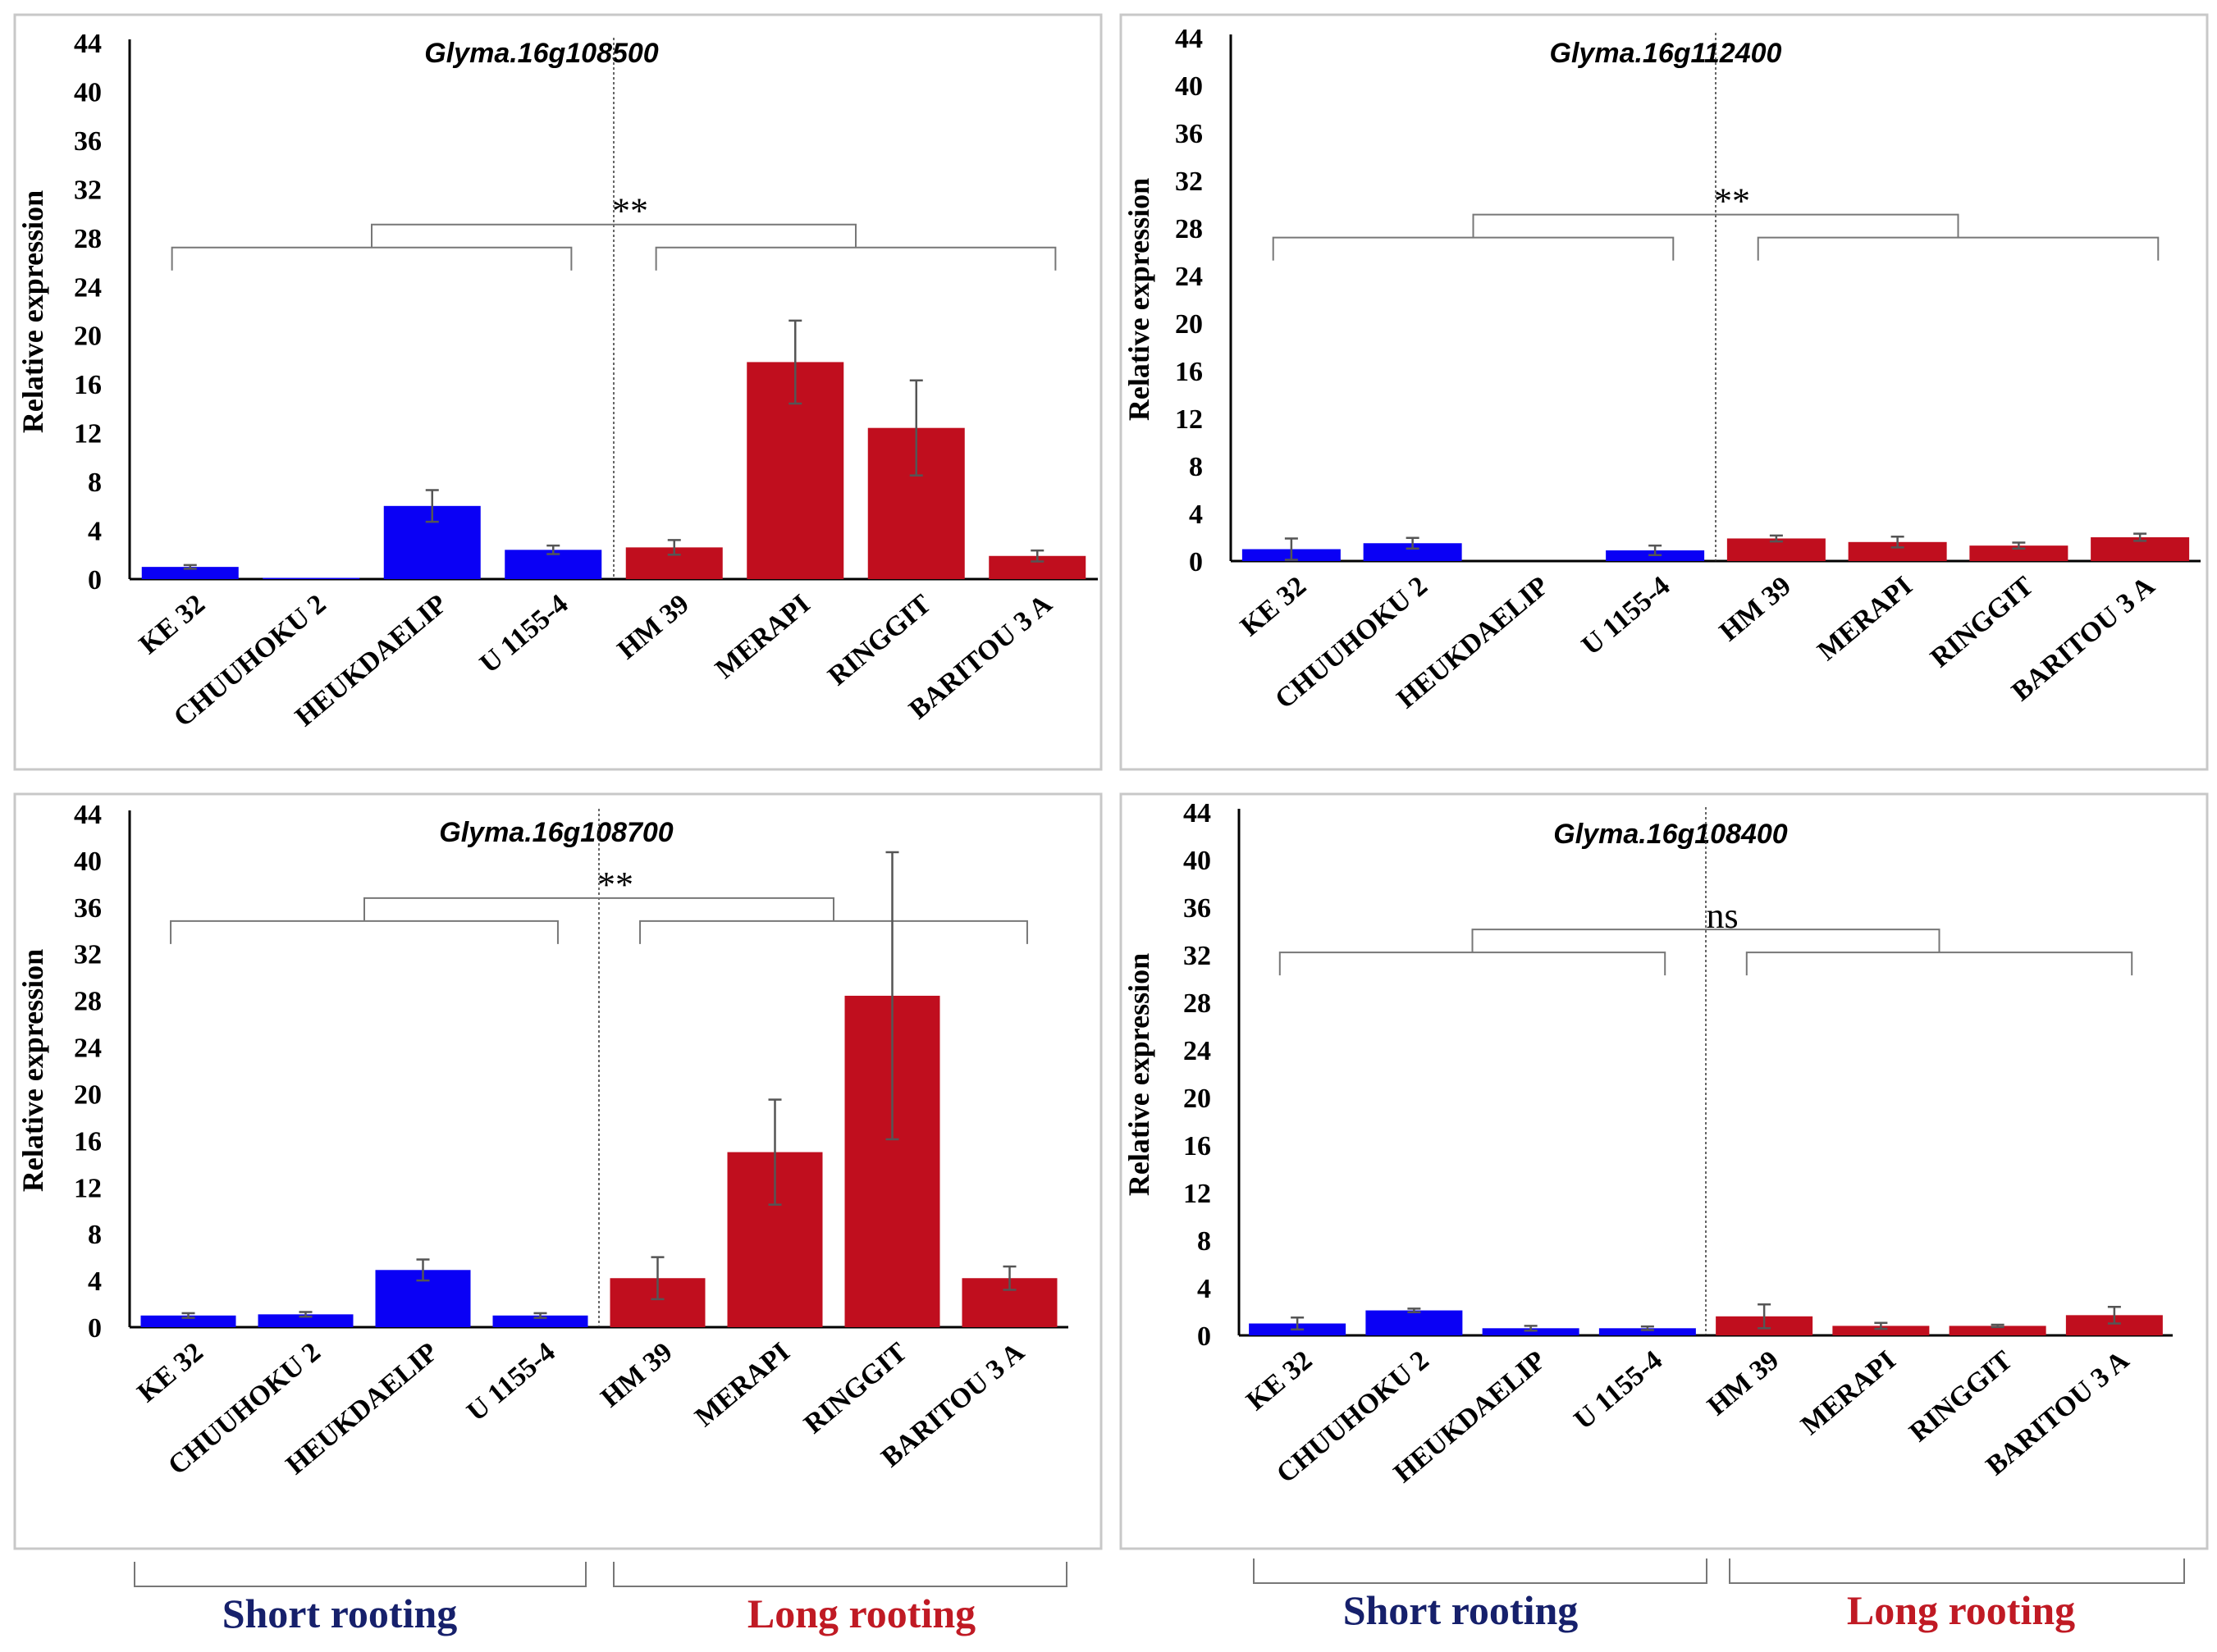  Describe the element at coordinates (556, 832) in the screenshot. I see `chart-title: Glyma.16g108700` at that location.